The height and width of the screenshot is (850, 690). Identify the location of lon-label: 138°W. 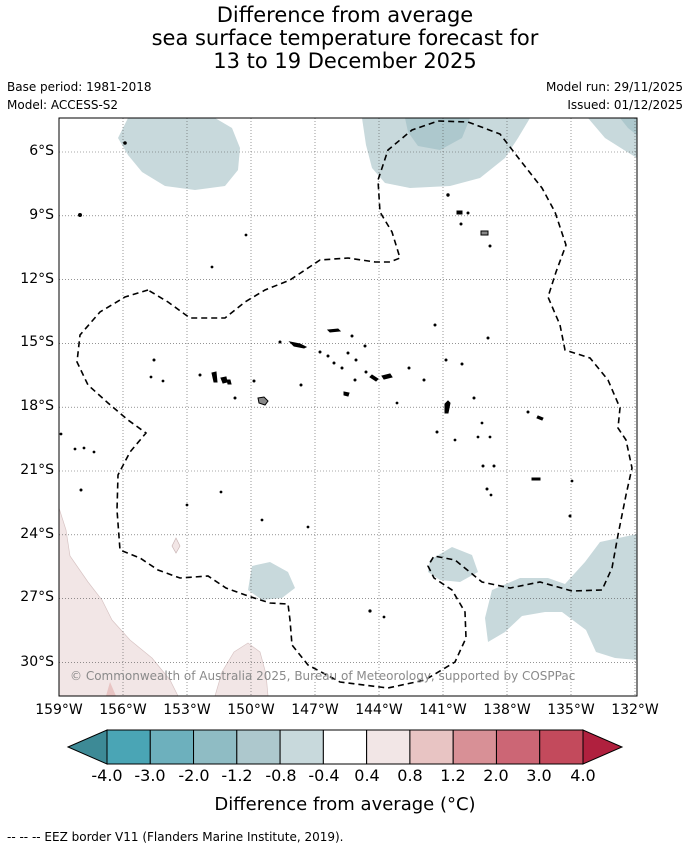
(507, 710).